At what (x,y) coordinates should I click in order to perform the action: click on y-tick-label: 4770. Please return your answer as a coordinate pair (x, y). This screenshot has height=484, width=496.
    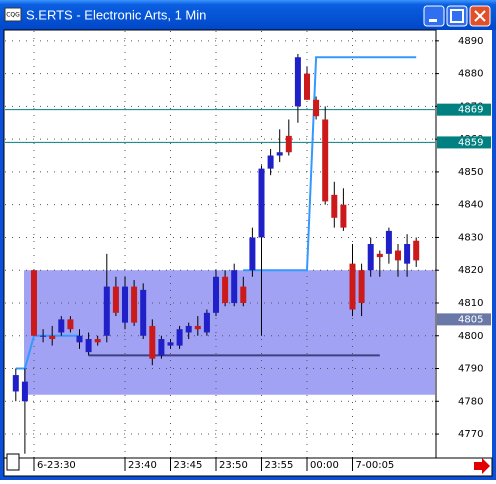
    Looking at the image, I should click on (470, 434).